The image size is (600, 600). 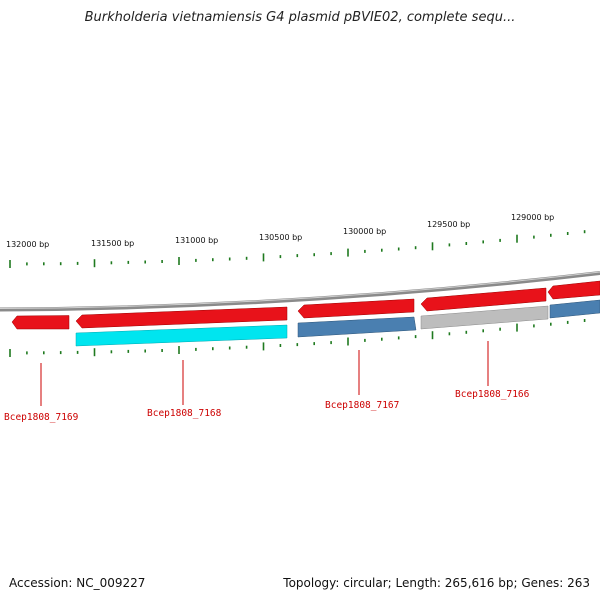 I want to click on backbone-highlight, so click(x=300, y=290).